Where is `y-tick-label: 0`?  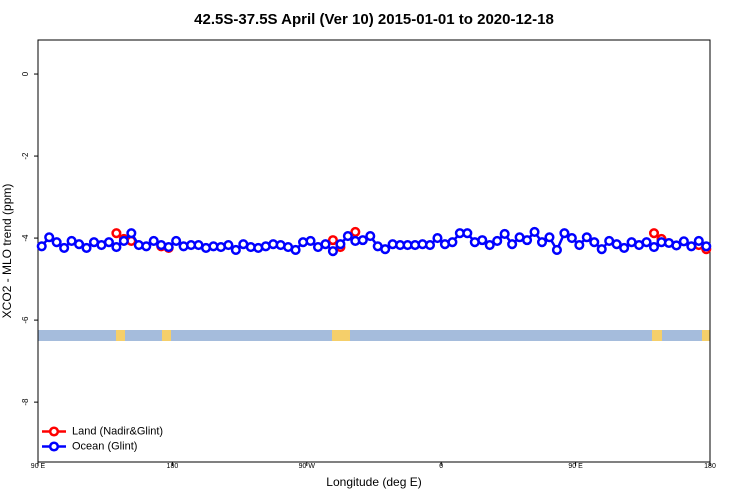 y-tick-label: 0 is located at coordinates (25, 73).